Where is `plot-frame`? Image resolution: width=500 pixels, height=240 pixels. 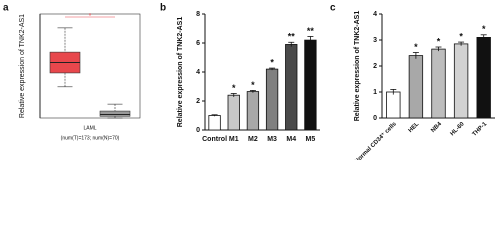 plot-frame is located at coordinates (90, 66).